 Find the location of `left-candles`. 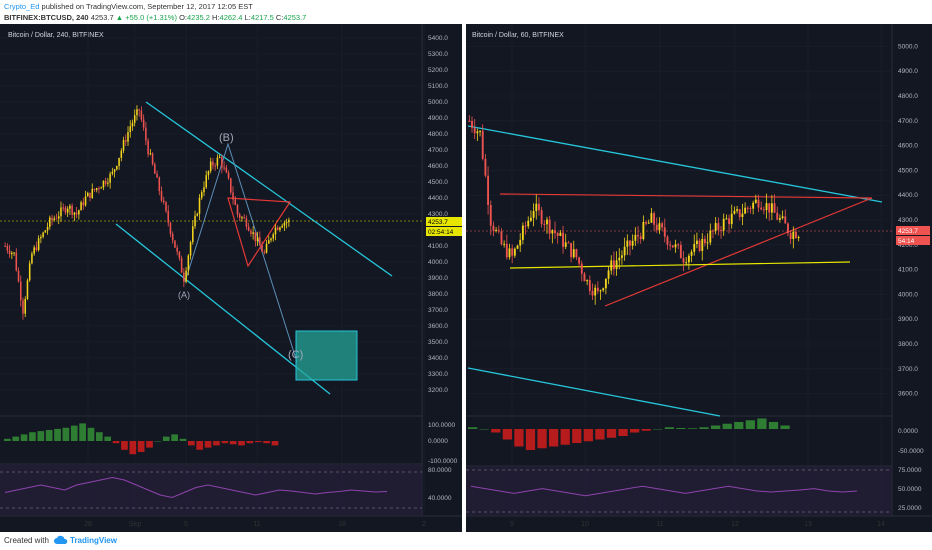

left-candles is located at coordinates (147, 212).